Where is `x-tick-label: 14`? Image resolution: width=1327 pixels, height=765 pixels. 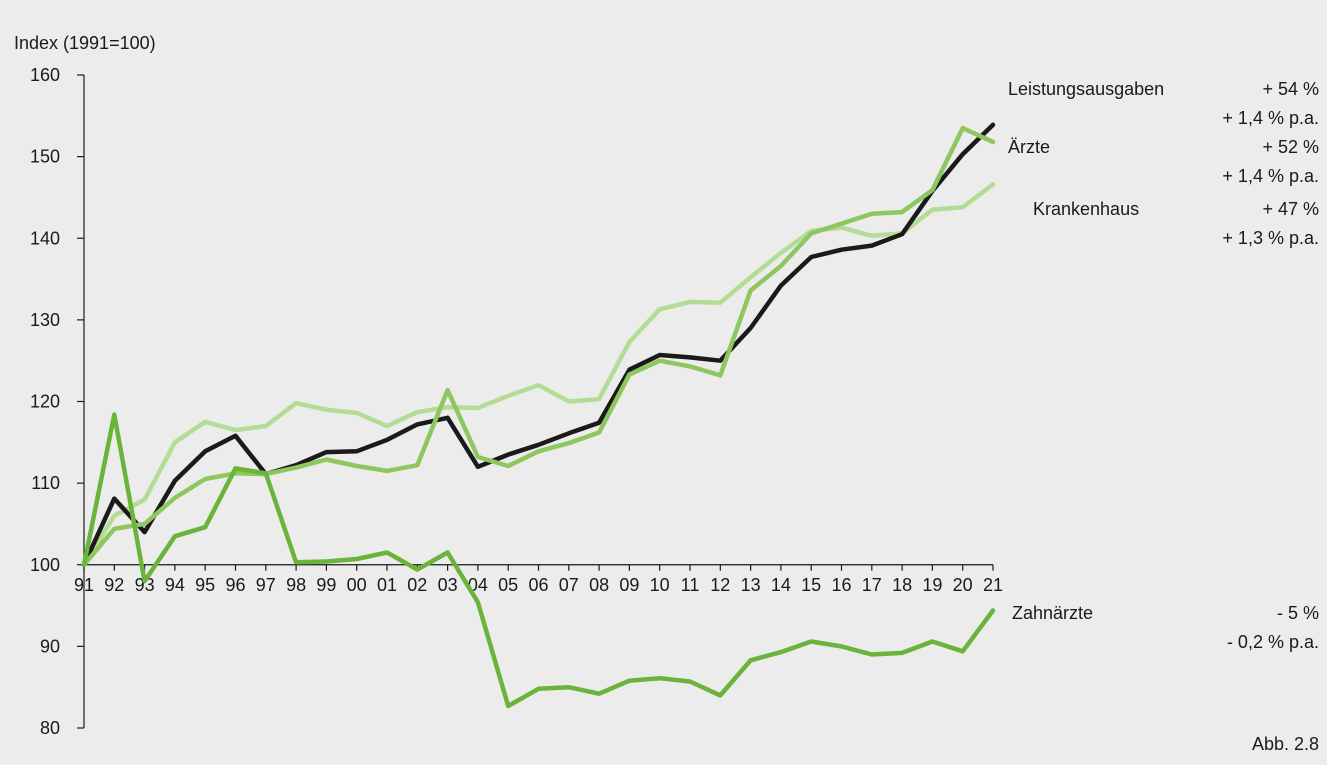 x-tick-label: 14 is located at coordinates (781, 585).